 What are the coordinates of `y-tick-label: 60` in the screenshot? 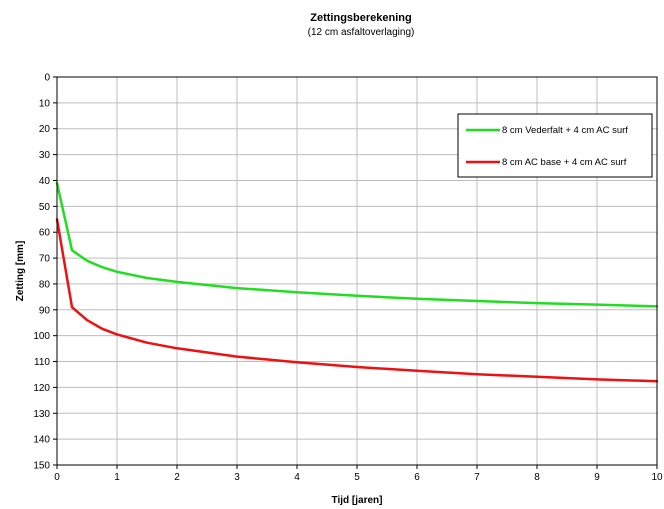 It's located at (45, 233).